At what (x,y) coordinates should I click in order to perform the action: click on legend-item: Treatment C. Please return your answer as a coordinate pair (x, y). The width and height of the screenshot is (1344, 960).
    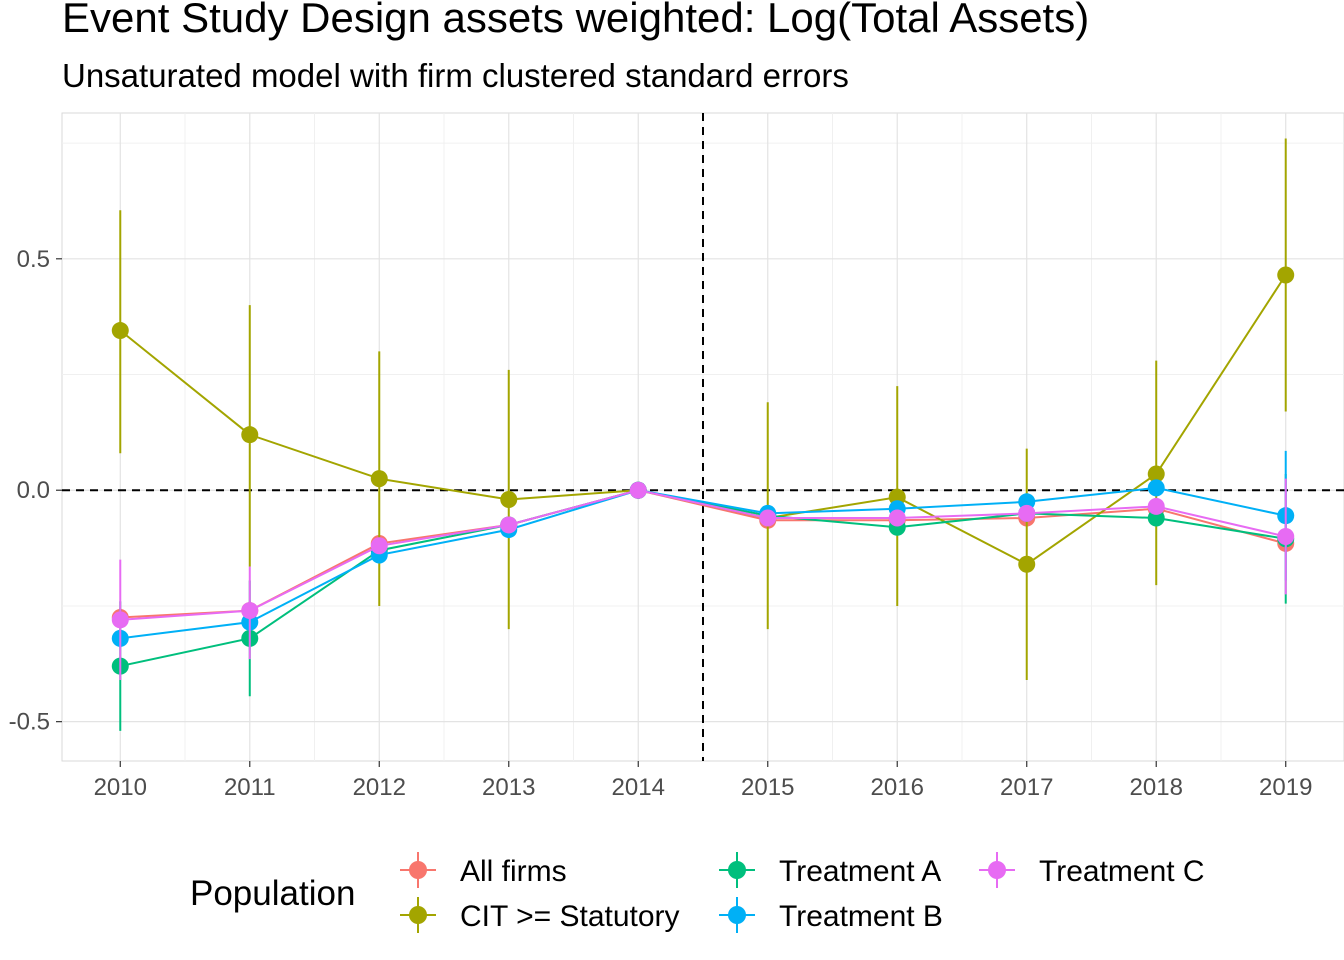
    Looking at the image, I should click on (1092, 870).